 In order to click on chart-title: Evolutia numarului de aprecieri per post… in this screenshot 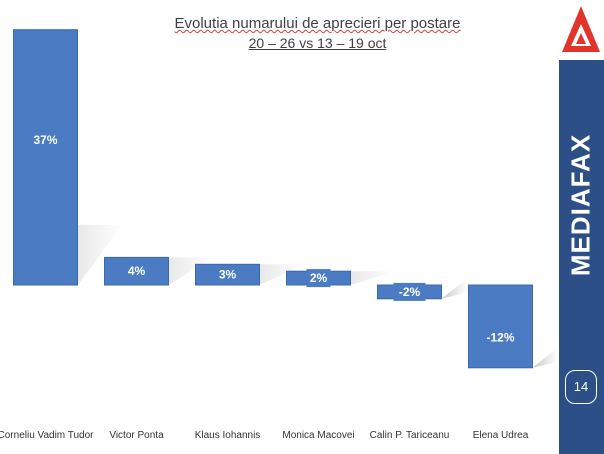, I will do `click(317, 33)`.